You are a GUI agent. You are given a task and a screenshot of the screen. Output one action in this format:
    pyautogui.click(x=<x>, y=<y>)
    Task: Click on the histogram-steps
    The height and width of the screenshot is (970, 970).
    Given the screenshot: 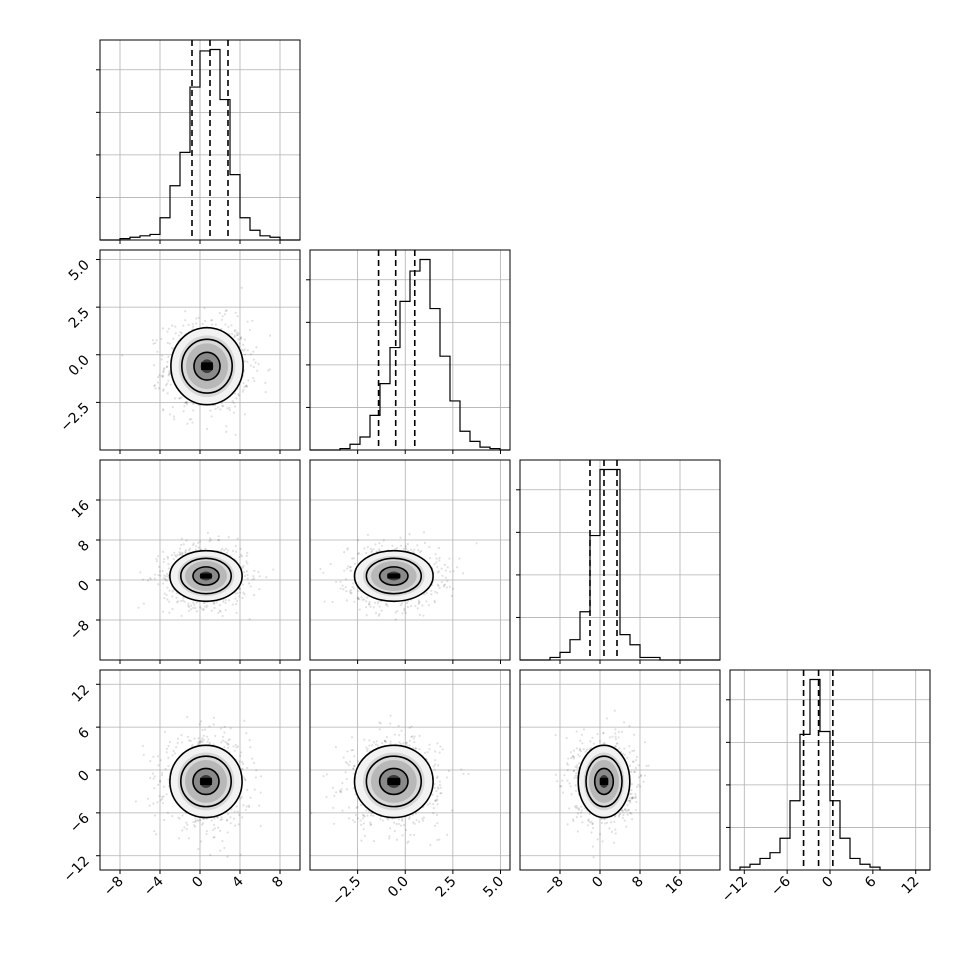 What is the action you would take?
    pyautogui.click(x=410, y=354)
    